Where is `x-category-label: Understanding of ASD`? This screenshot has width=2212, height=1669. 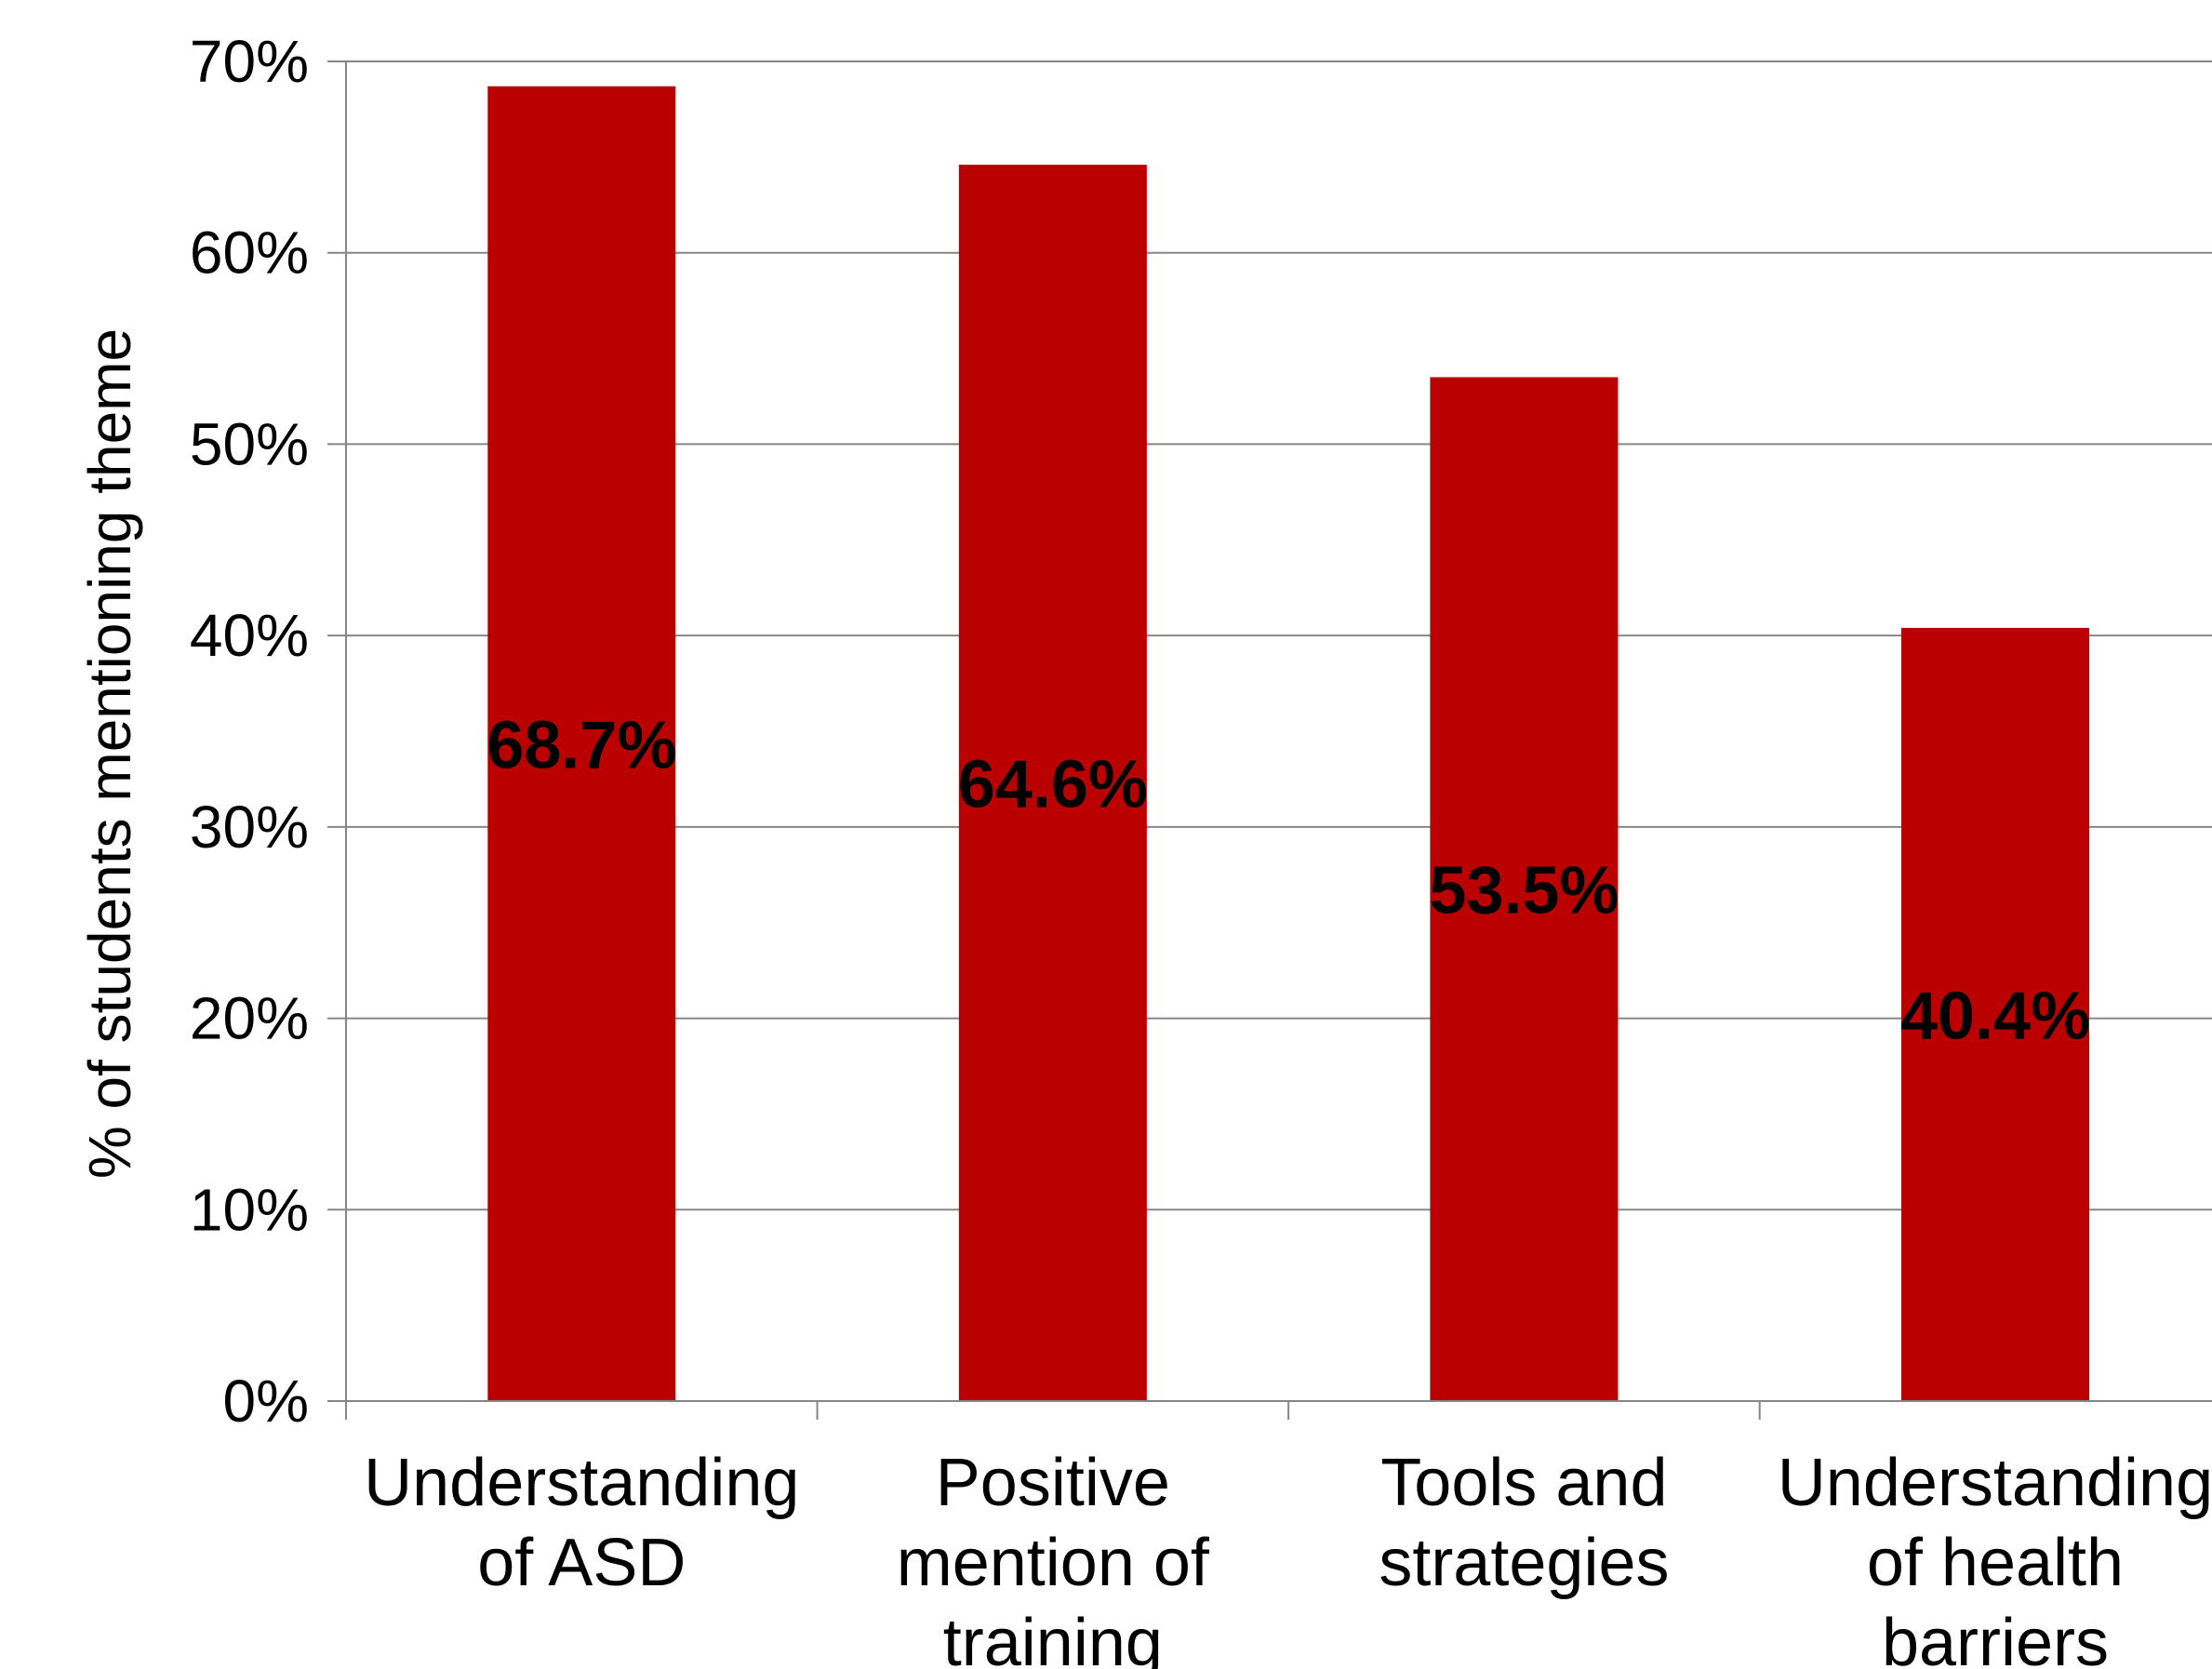 x-category-label: Understanding of ASD is located at coordinates (581, 1523).